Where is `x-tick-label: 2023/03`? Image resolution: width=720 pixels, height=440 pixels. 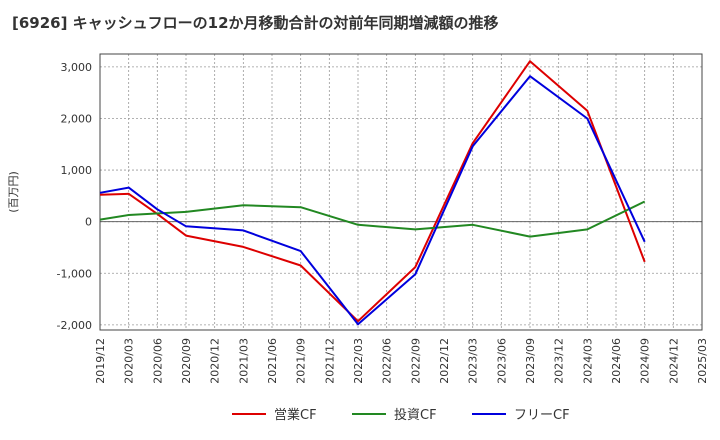 x-tick-label: 2023/03 is located at coordinates (473, 361).